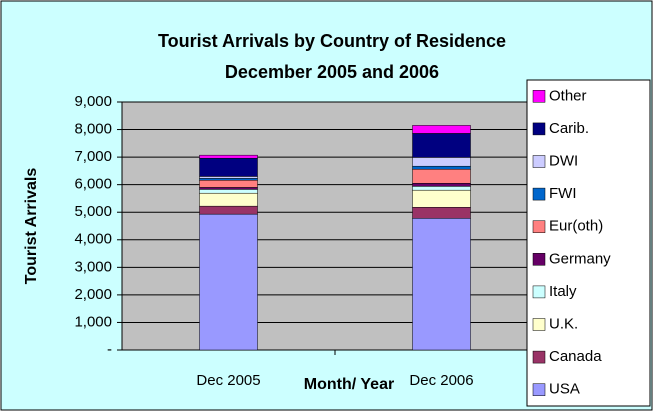  Describe the element at coordinates (93, 156) in the screenshot. I see `y-tick-label: 7,000` at that location.